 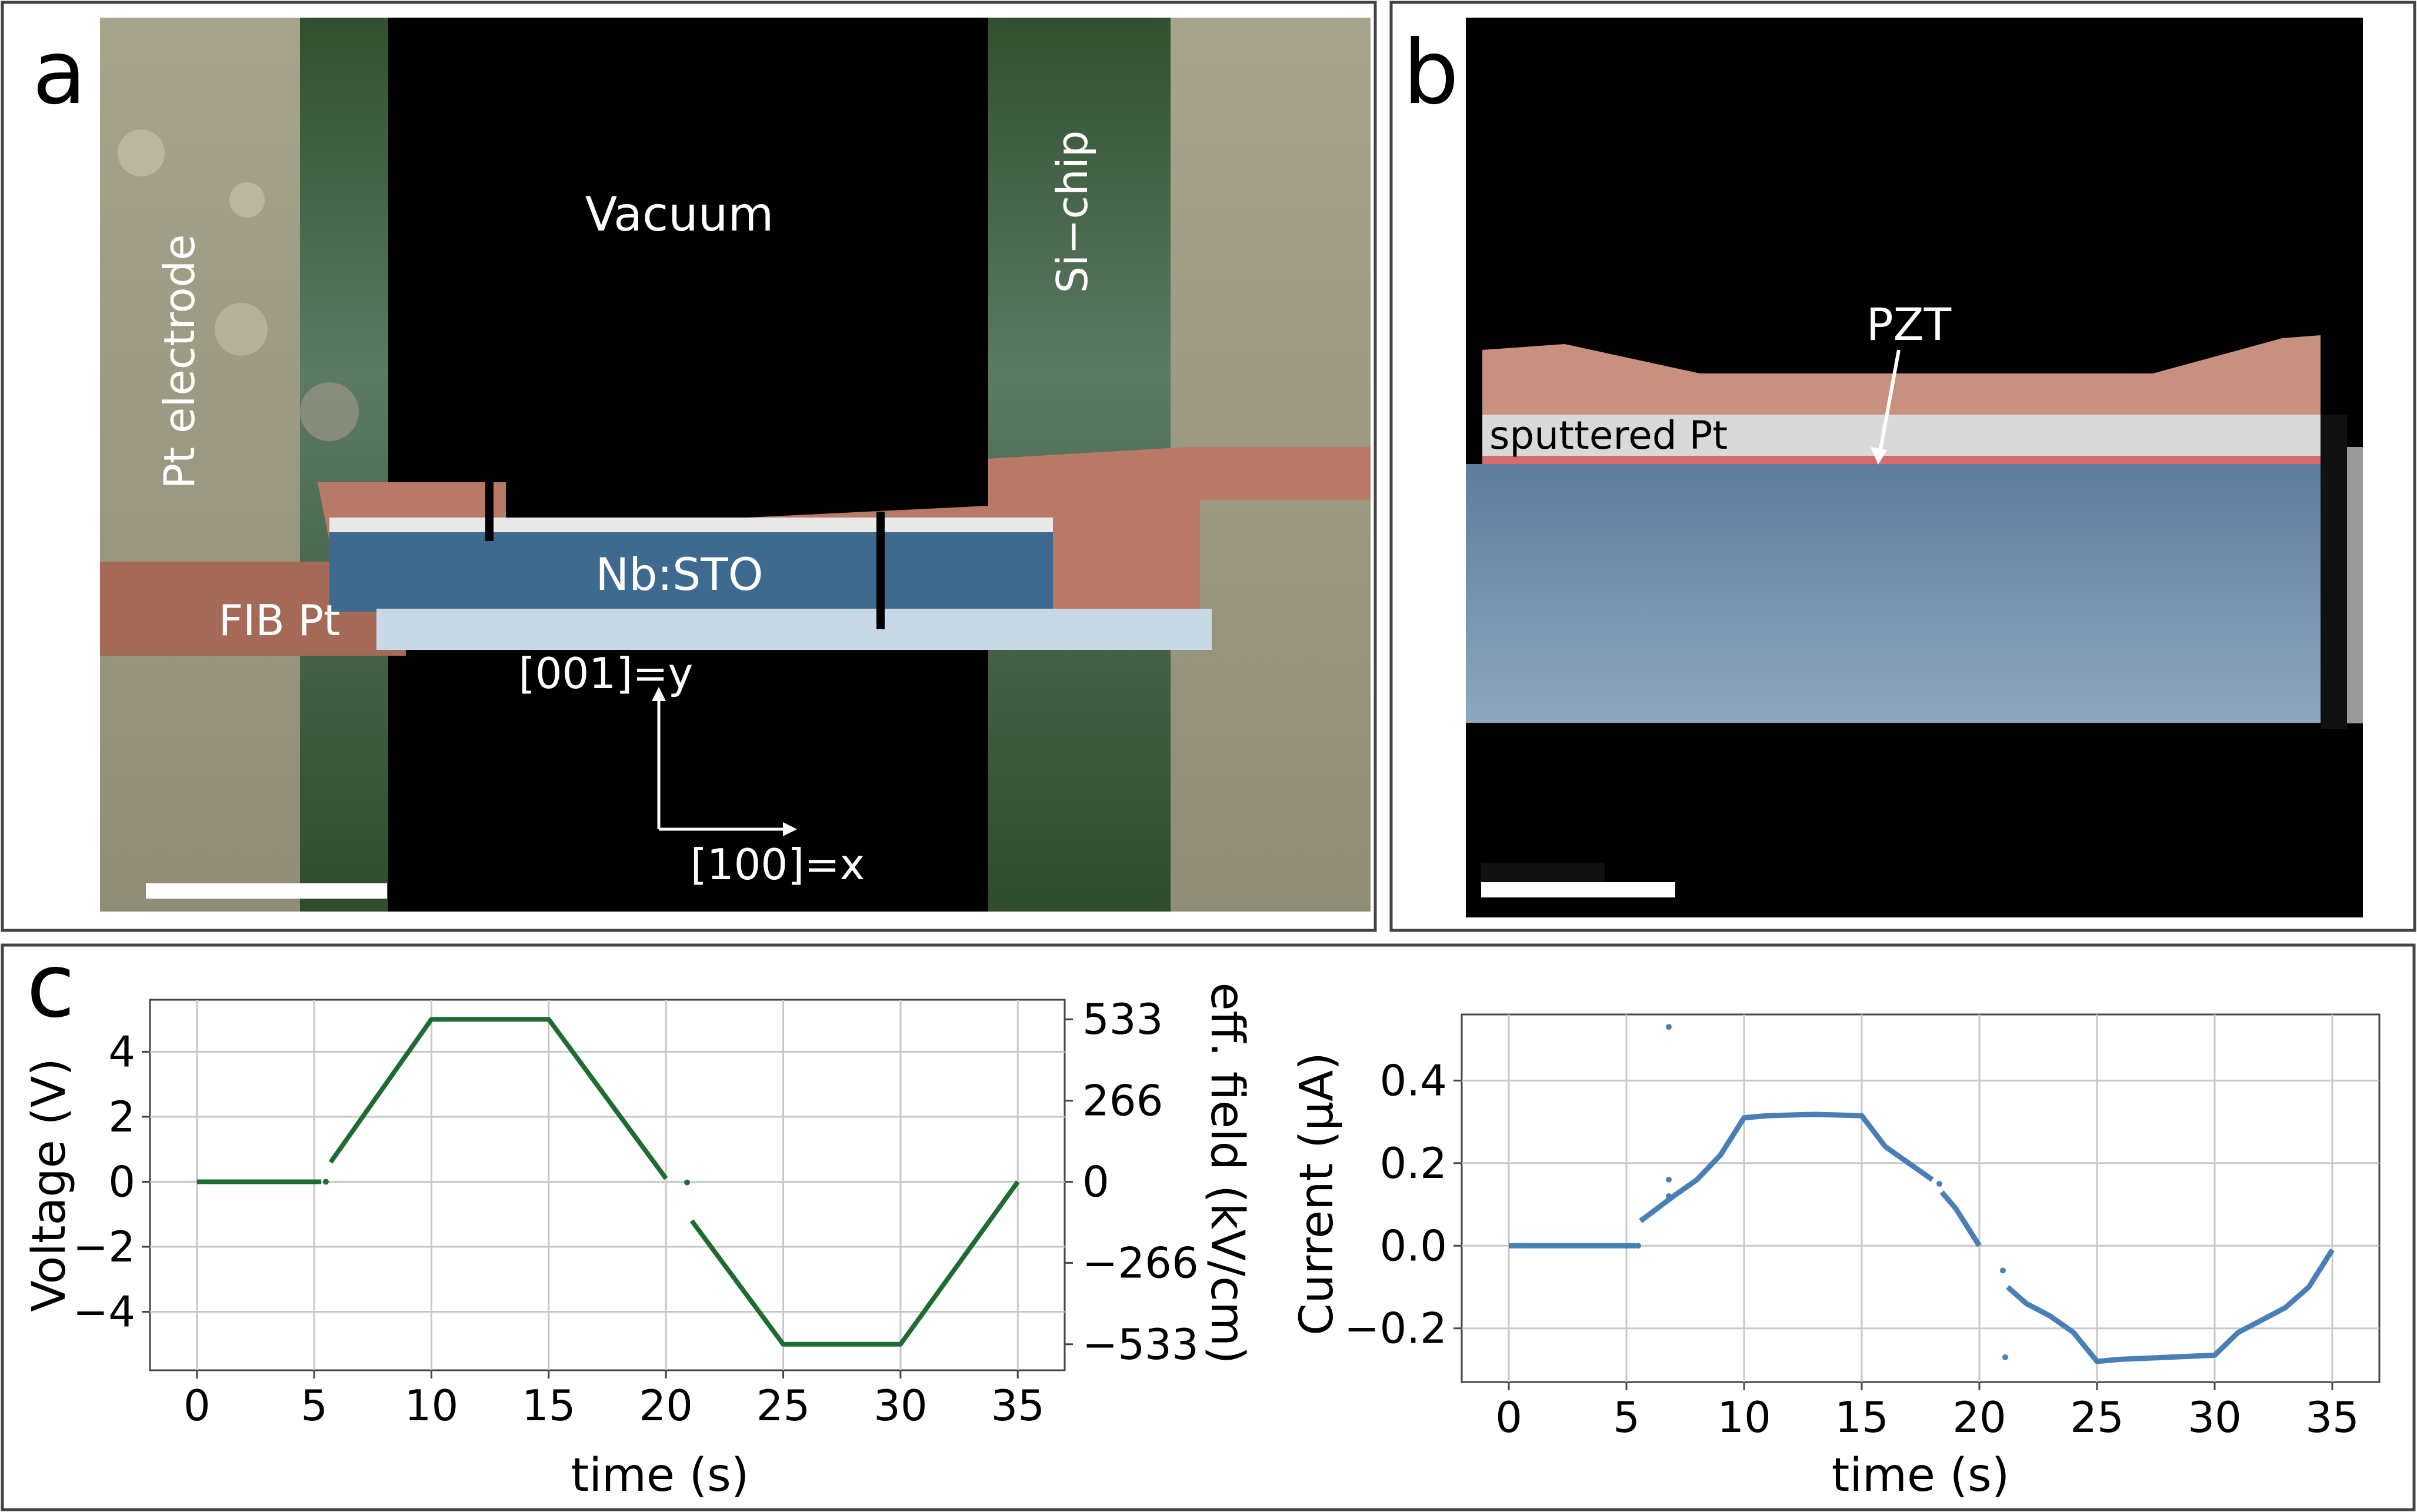 I want to click on ticks: 0 5 10 15 20 25 30 35 0.4 0.2 0.0 −0.2, so click(x=1851, y=1249).